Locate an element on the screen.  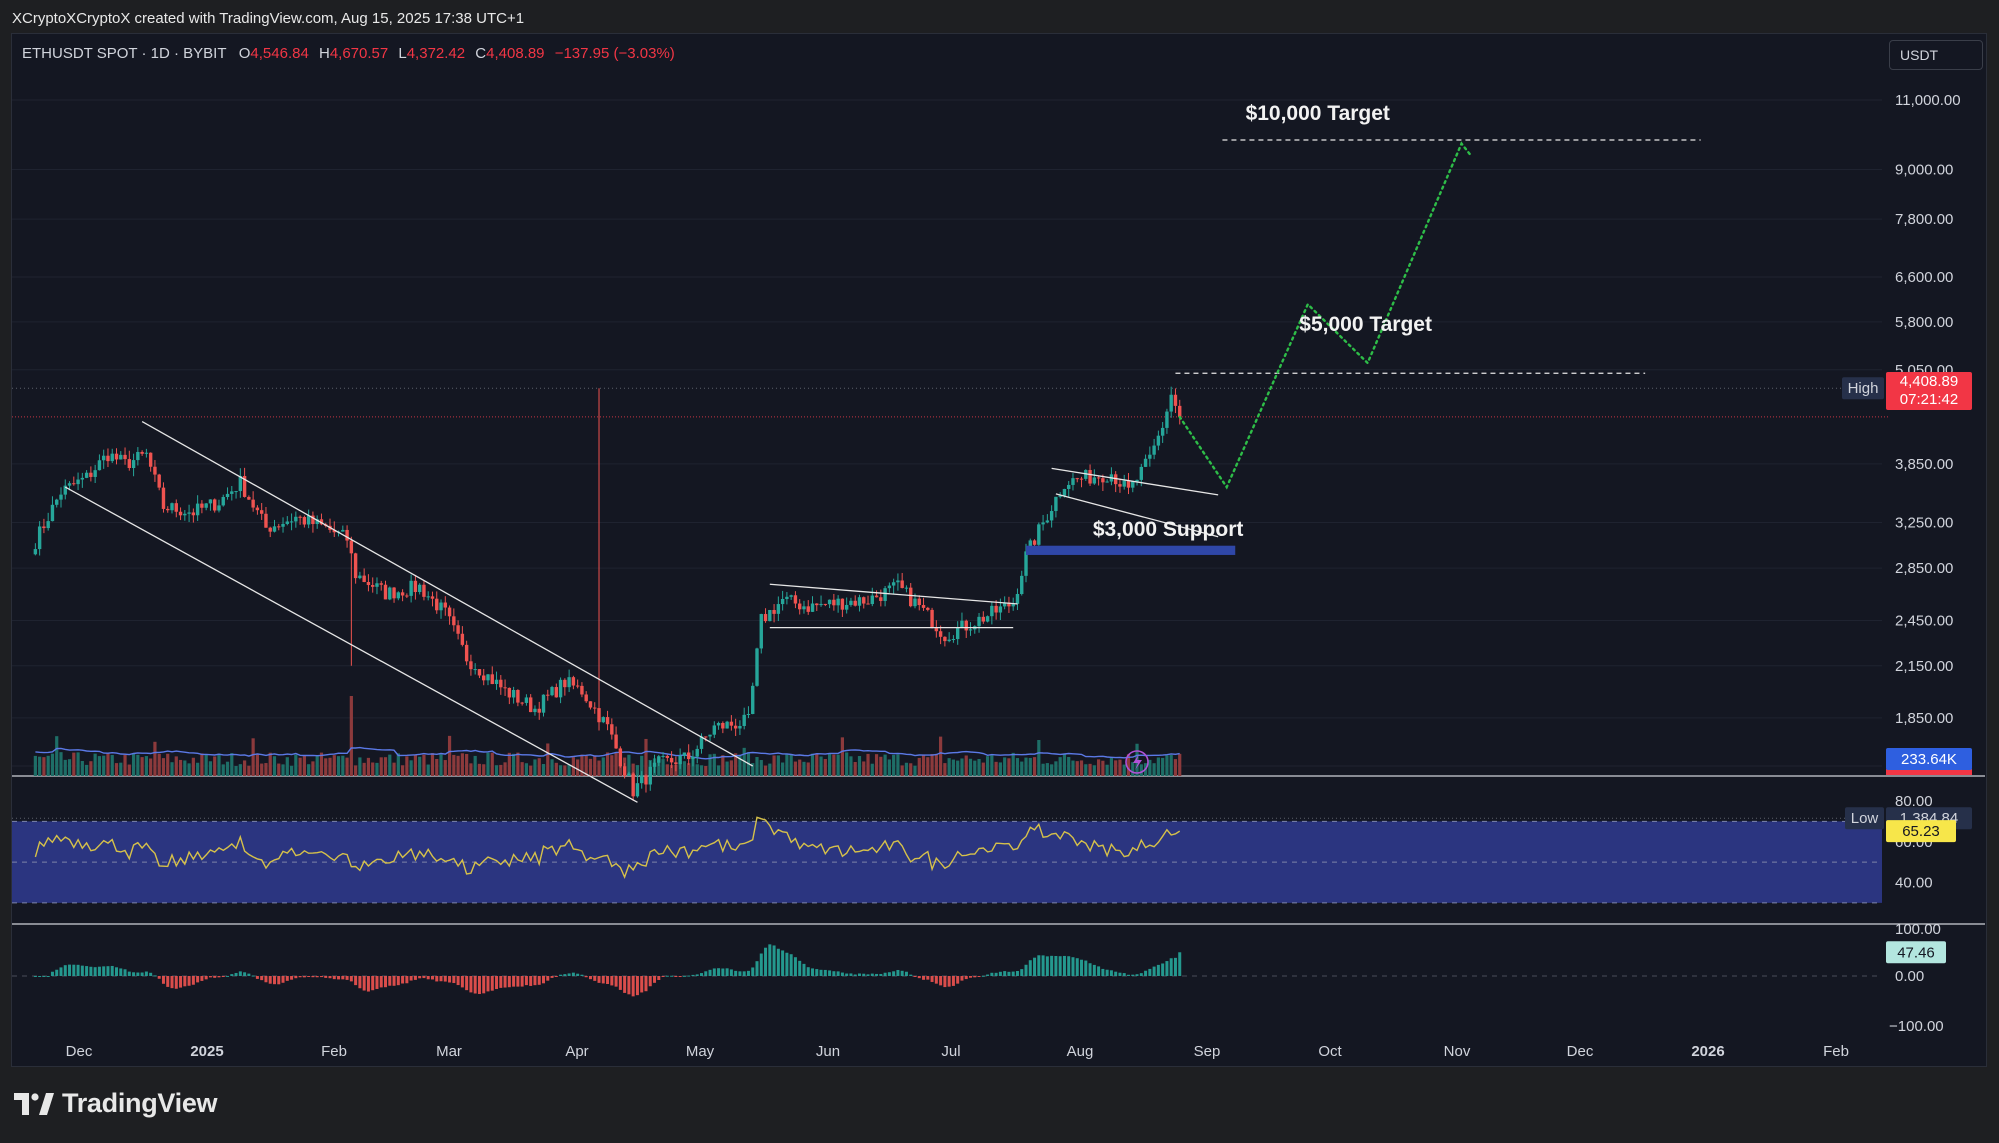
price-axis-label: 2,450.00 is located at coordinates (1924, 620).